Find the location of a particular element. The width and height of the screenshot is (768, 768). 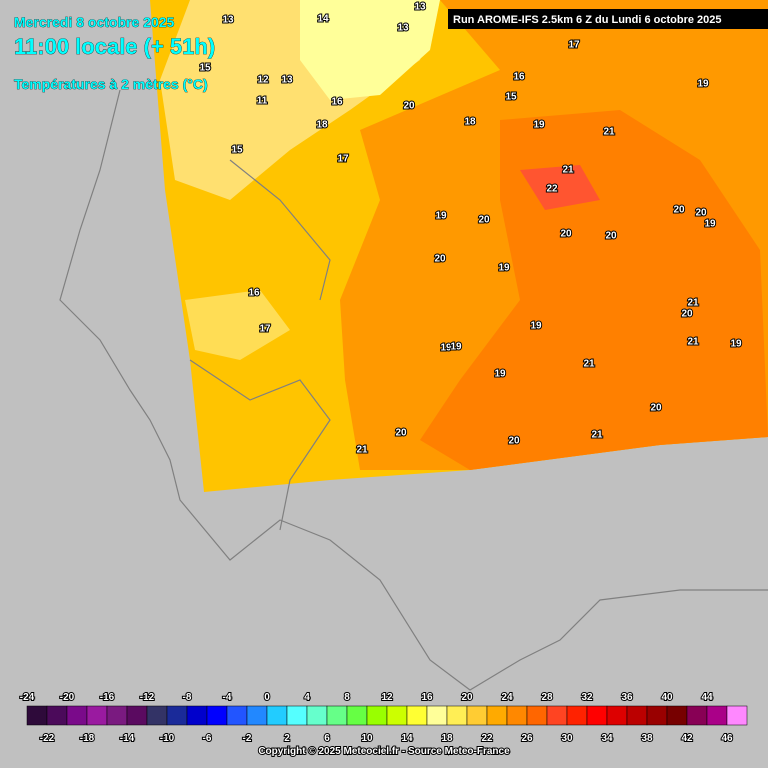

legend-tick-label: 42 is located at coordinates (687, 738).